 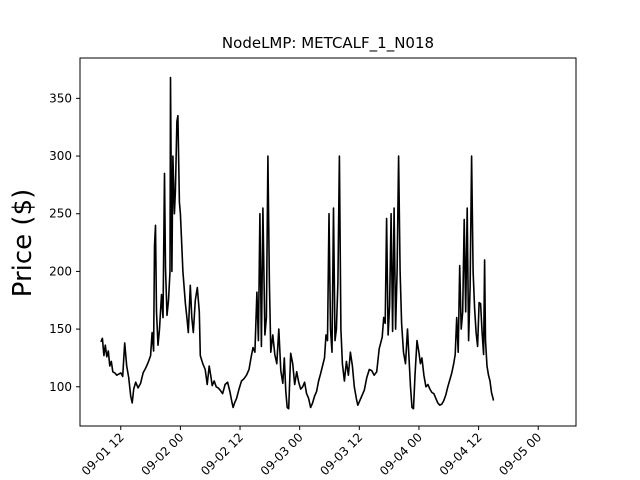 What do you see at coordinates (328, 43) in the screenshot?
I see `chart-title: NodeLMP: METCALF_1_N018` at bounding box center [328, 43].